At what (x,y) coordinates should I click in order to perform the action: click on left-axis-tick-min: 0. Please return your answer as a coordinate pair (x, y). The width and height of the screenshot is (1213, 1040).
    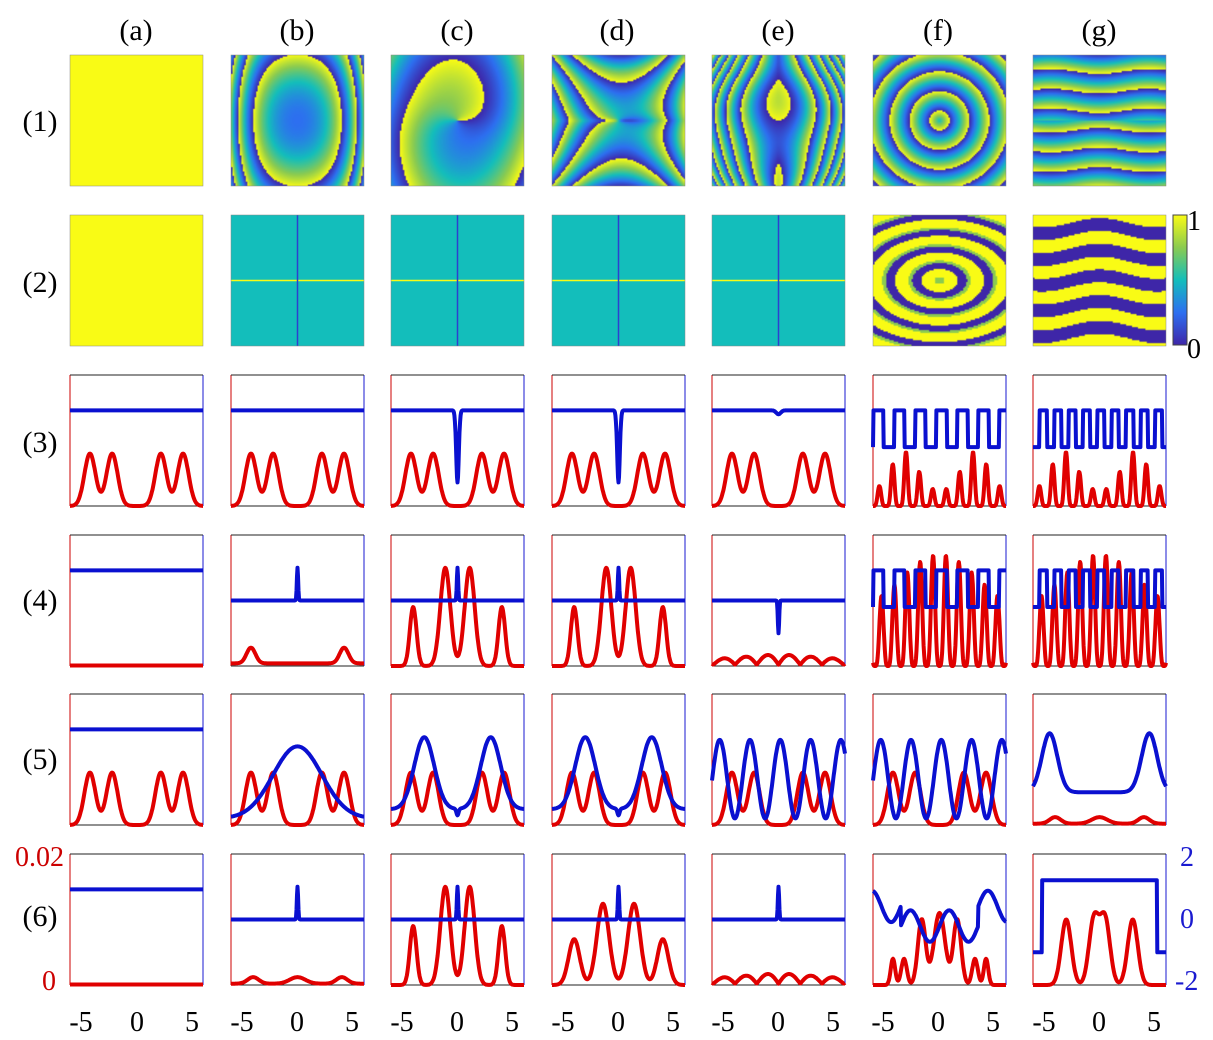
    Looking at the image, I should click on (49, 981).